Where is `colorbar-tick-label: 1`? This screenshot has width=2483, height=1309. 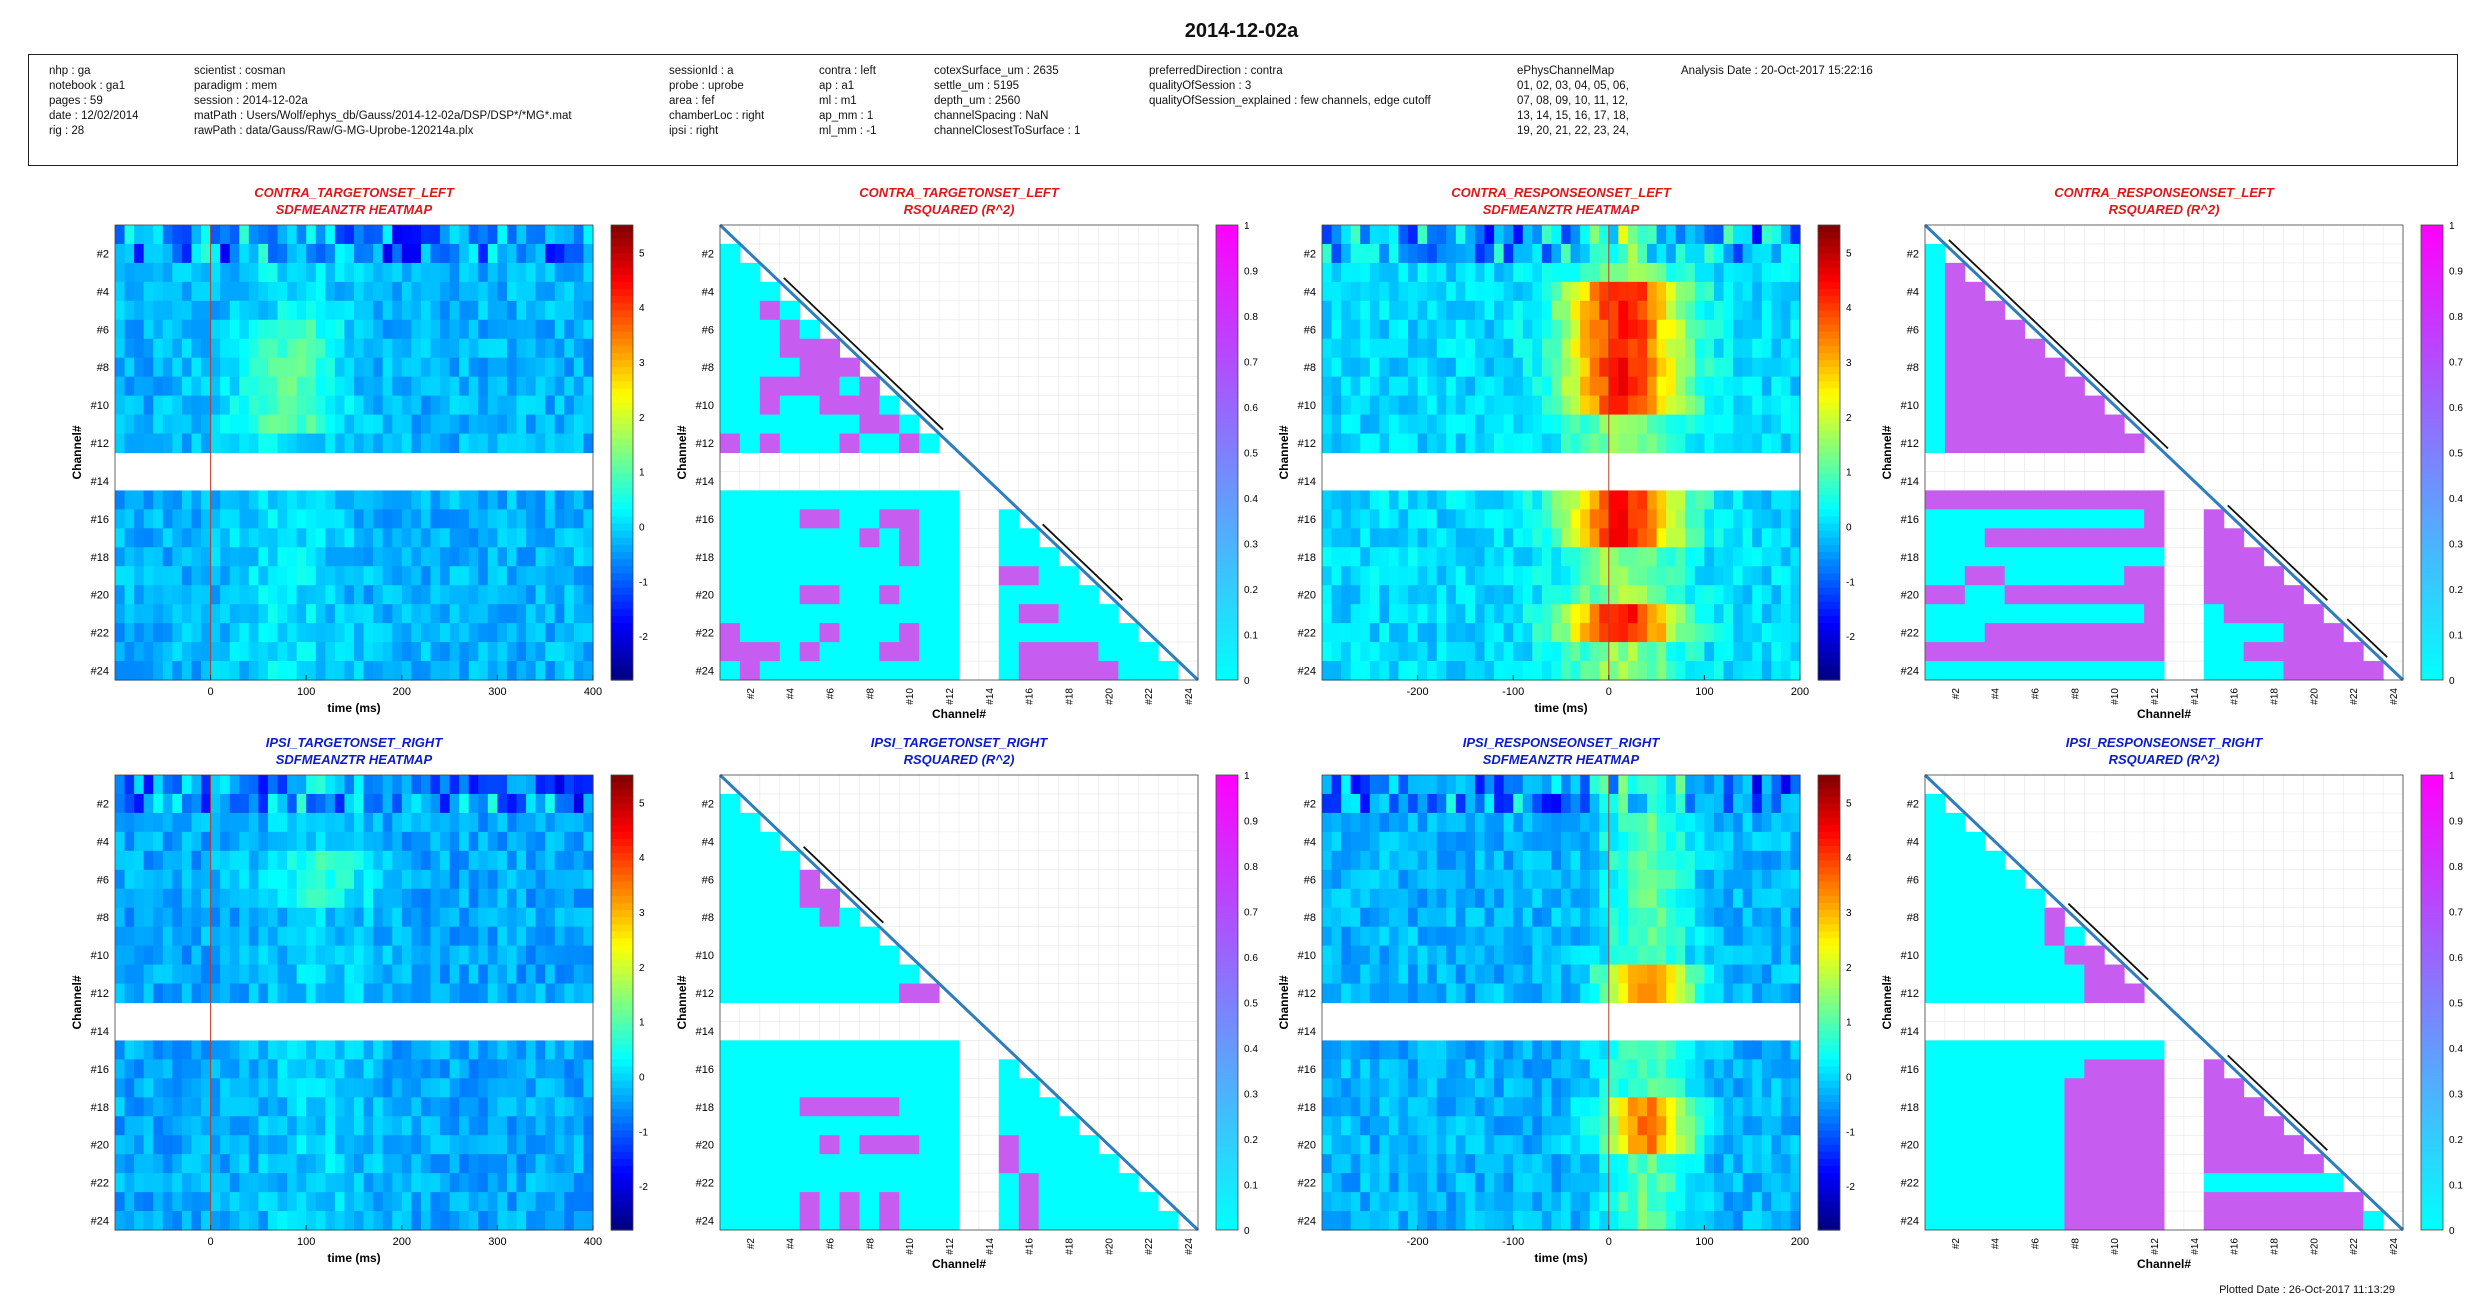
colorbar-tick-label: 1 is located at coordinates (2452, 226).